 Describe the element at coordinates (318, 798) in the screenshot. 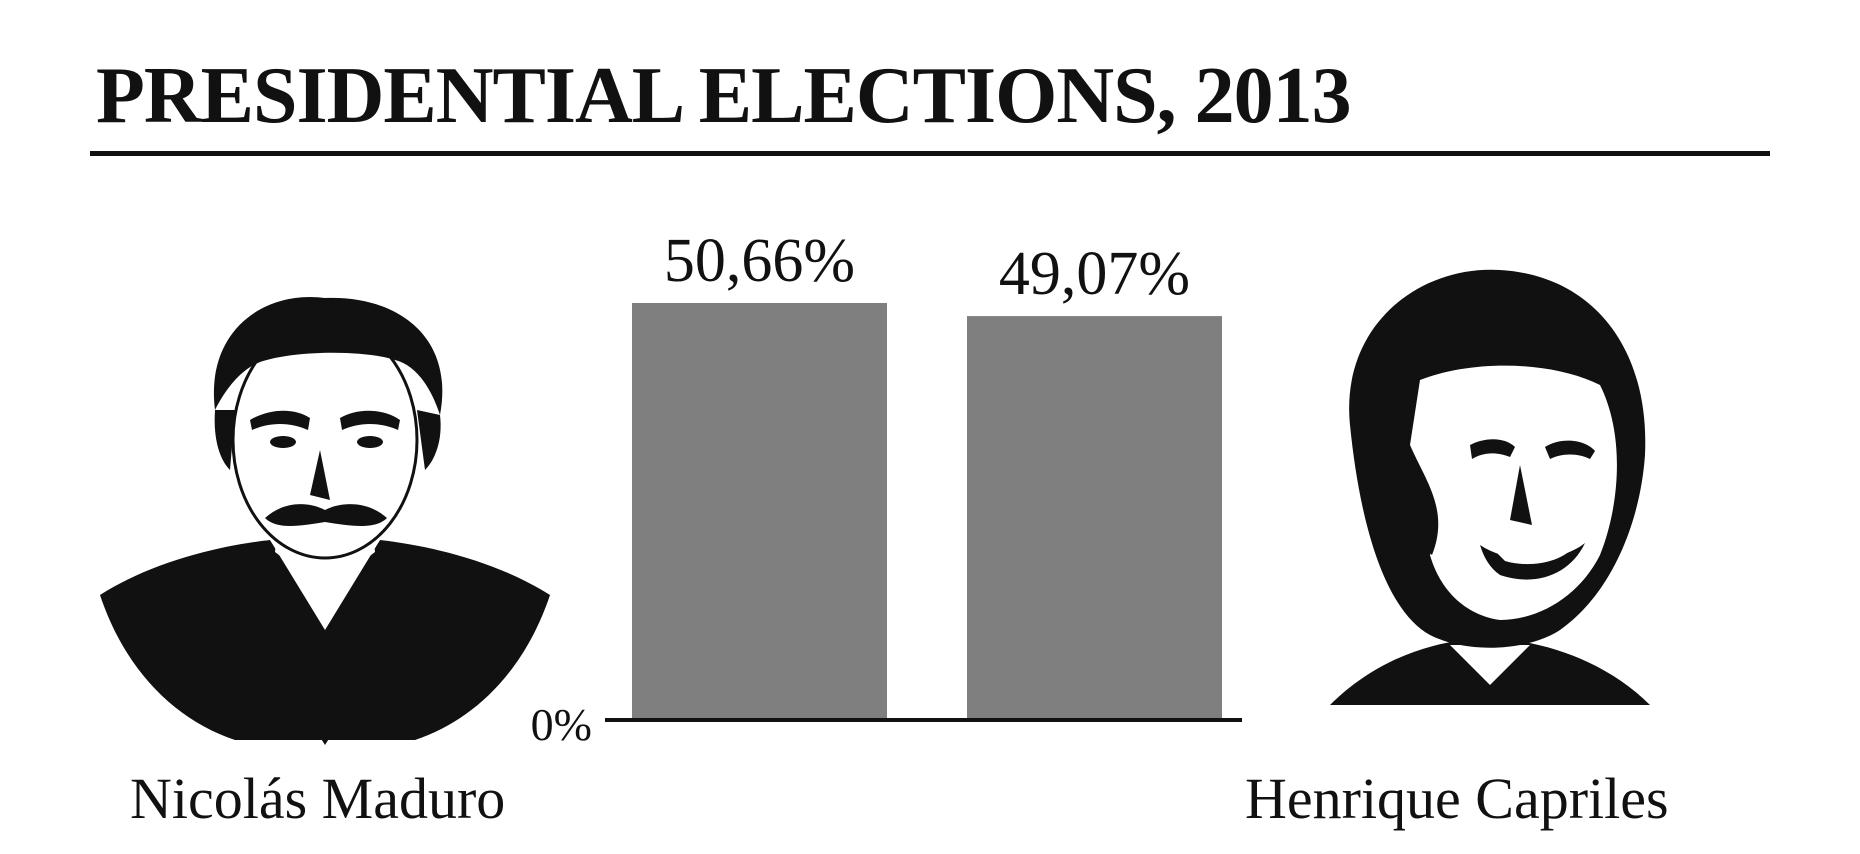

I see `candidate-name-maduro: Nicolás Maduro` at that location.